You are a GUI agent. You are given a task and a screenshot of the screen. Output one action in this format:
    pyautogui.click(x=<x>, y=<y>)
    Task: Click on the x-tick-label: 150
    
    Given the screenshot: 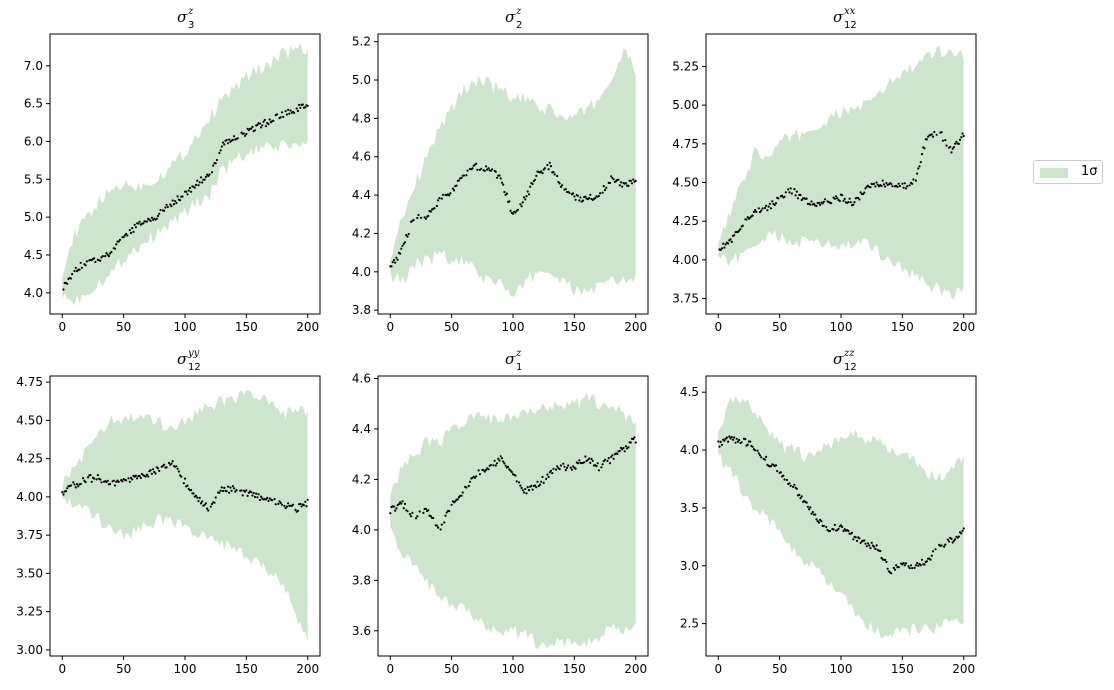 What is the action you would take?
    pyautogui.click(x=902, y=669)
    